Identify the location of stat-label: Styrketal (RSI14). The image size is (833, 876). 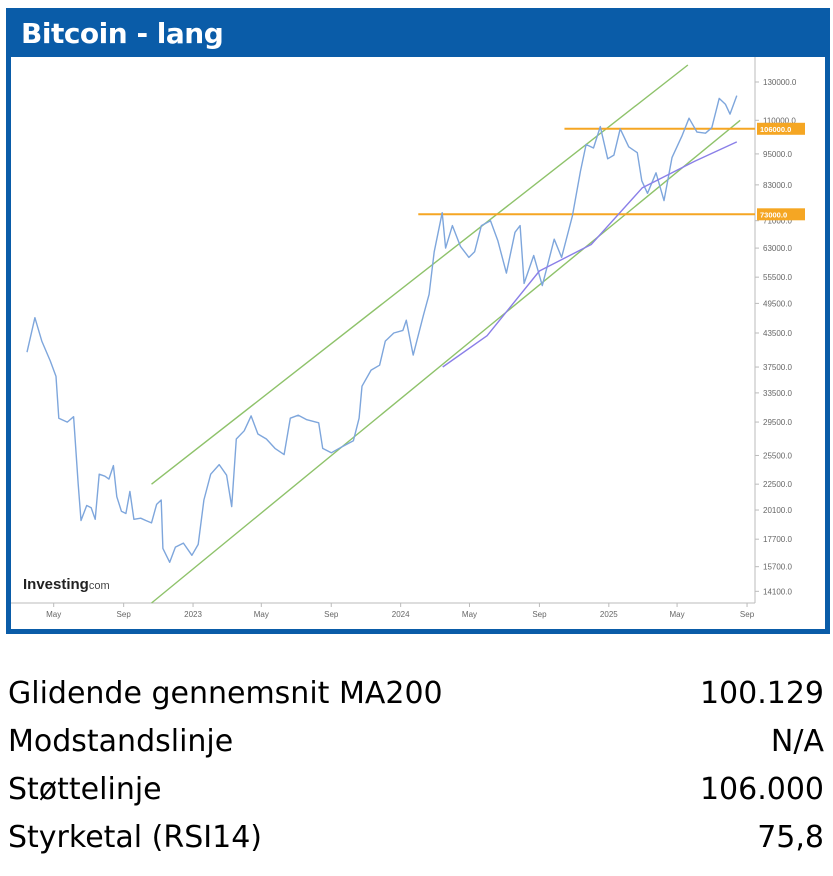
(135, 837).